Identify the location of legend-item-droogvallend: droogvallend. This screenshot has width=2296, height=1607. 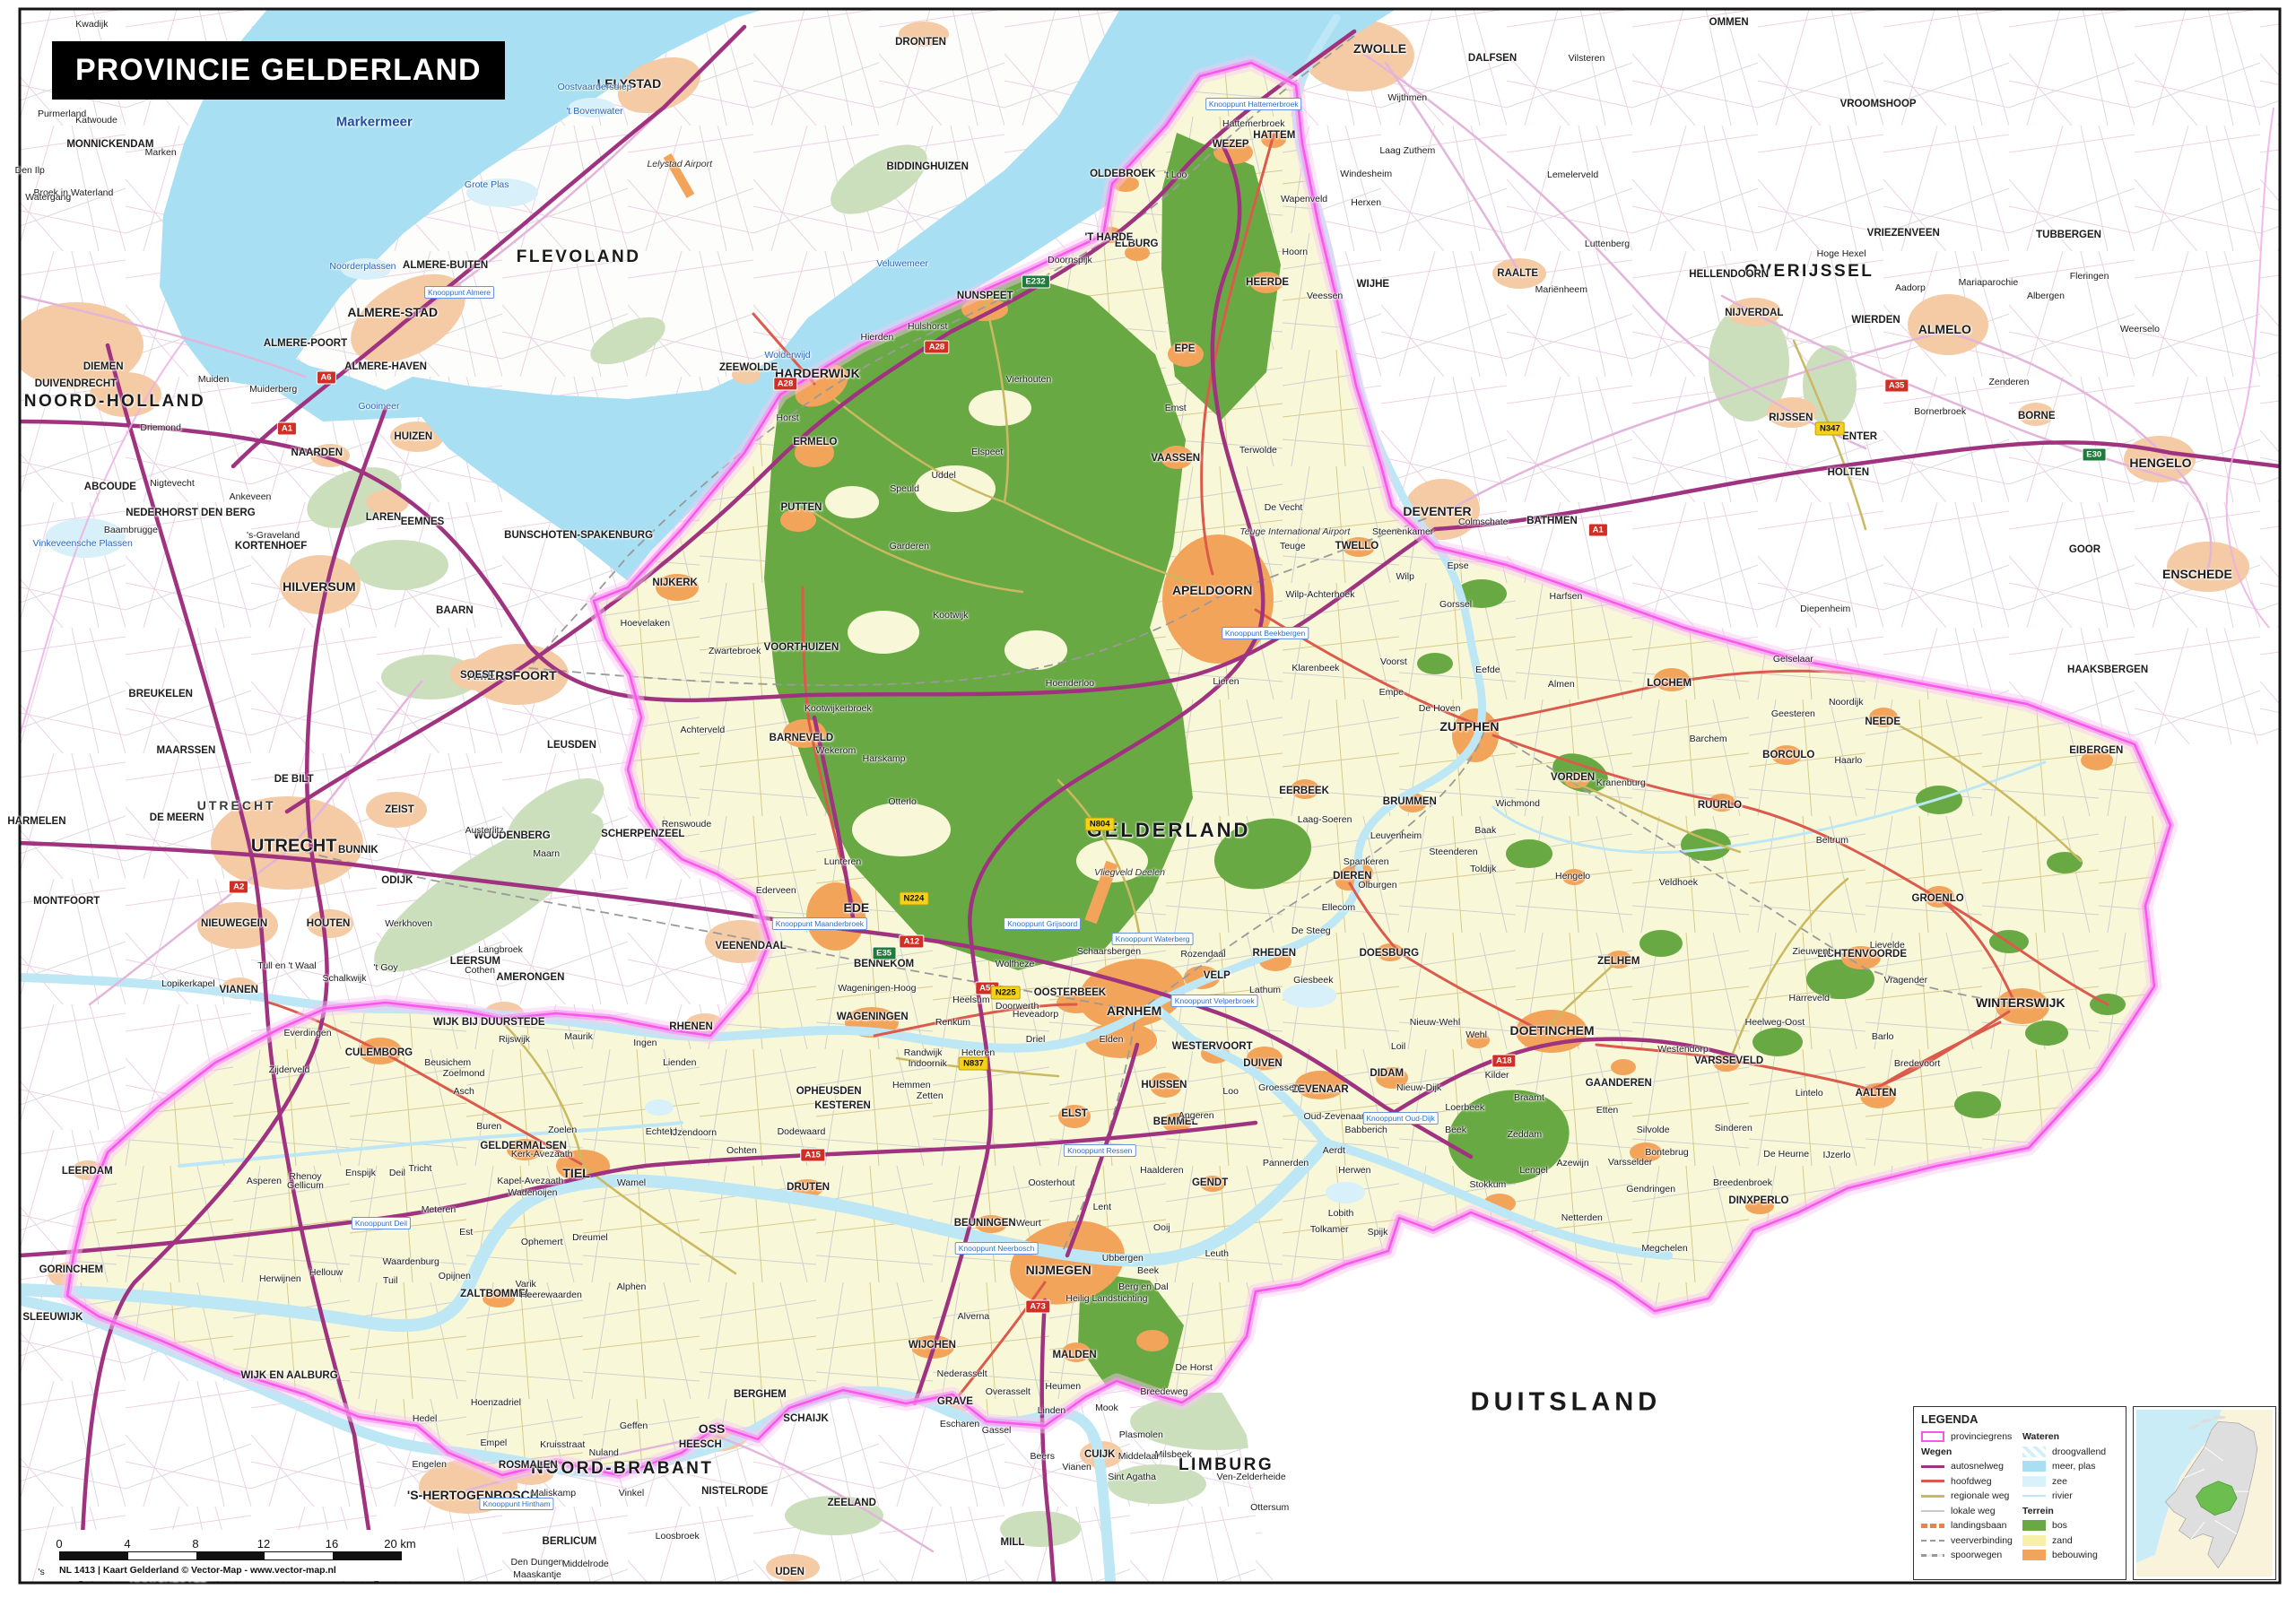
(2070, 1453).